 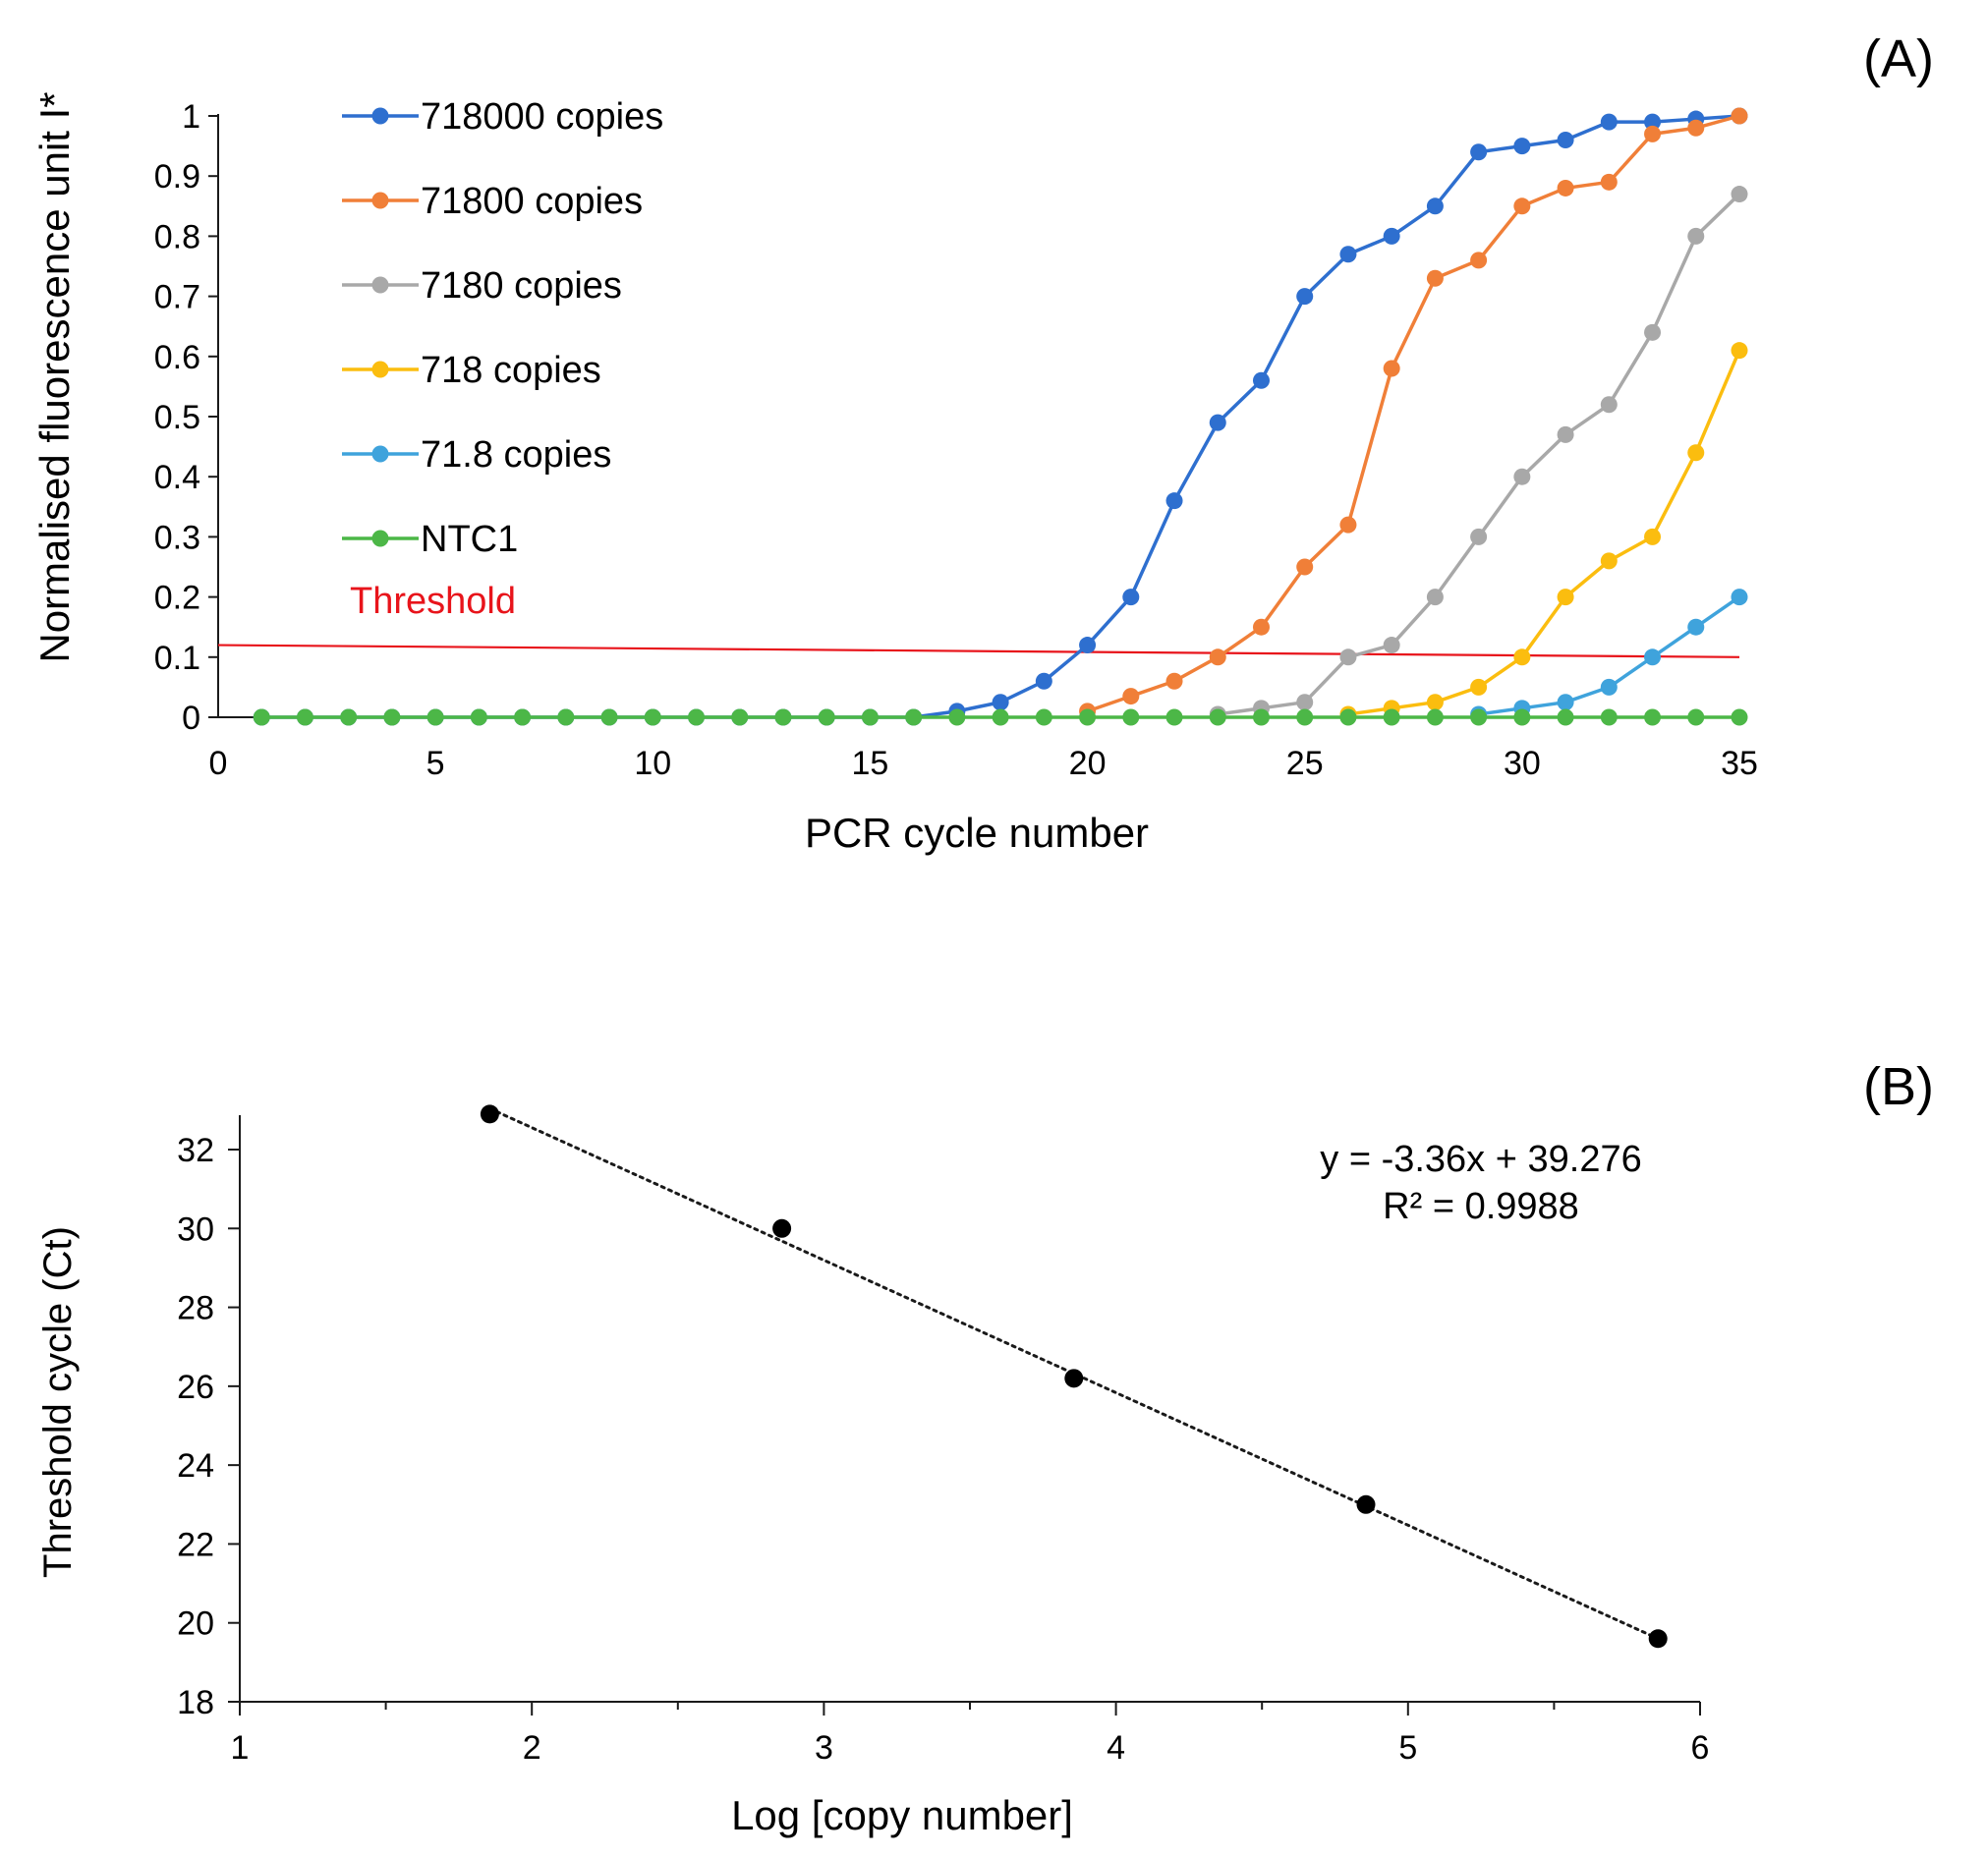 I want to click on panel-b-y-tick-label: 30, so click(x=195, y=1229).